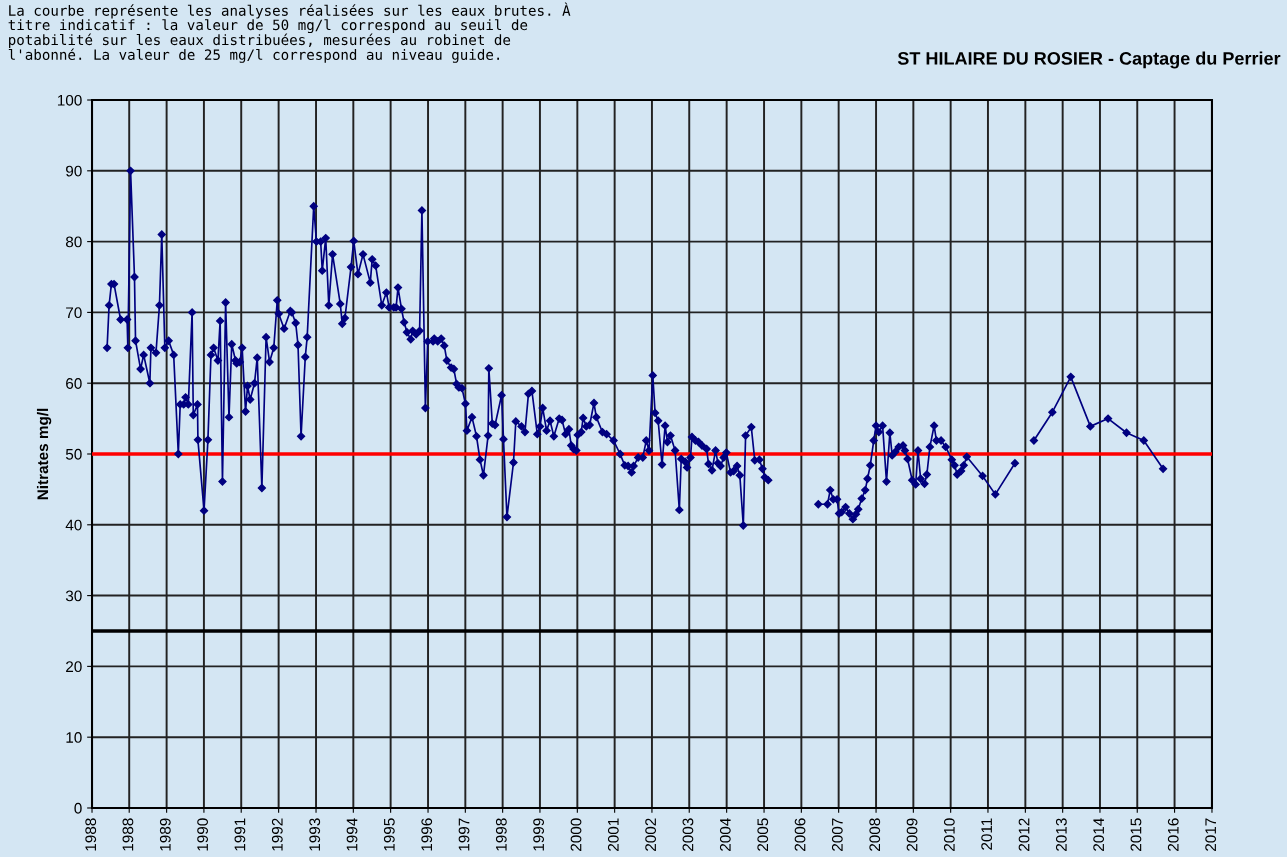 This screenshot has width=1287, height=857. I want to click on y-tick-label: 60, so click(74, 383).